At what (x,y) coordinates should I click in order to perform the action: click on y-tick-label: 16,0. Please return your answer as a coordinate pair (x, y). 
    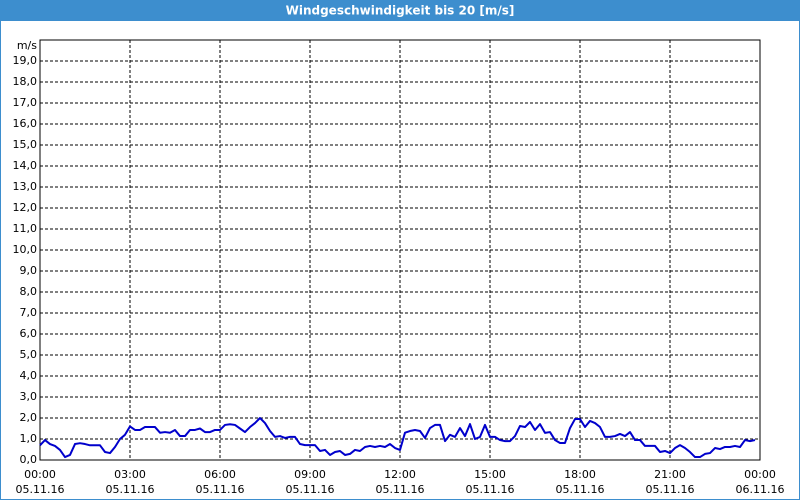
    Looking at the image, I should click on (25, 123).